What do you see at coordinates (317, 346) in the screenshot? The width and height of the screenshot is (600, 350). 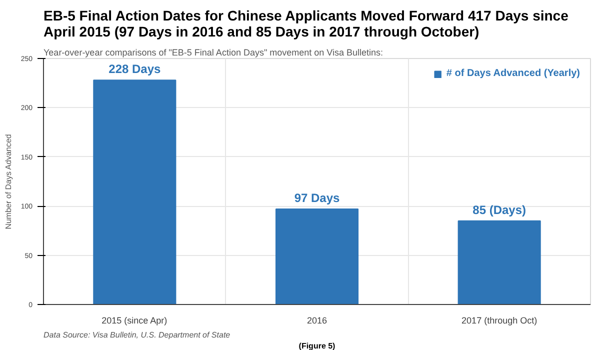 I see `text: (Figure 5)` at bounding box center [317, 346].